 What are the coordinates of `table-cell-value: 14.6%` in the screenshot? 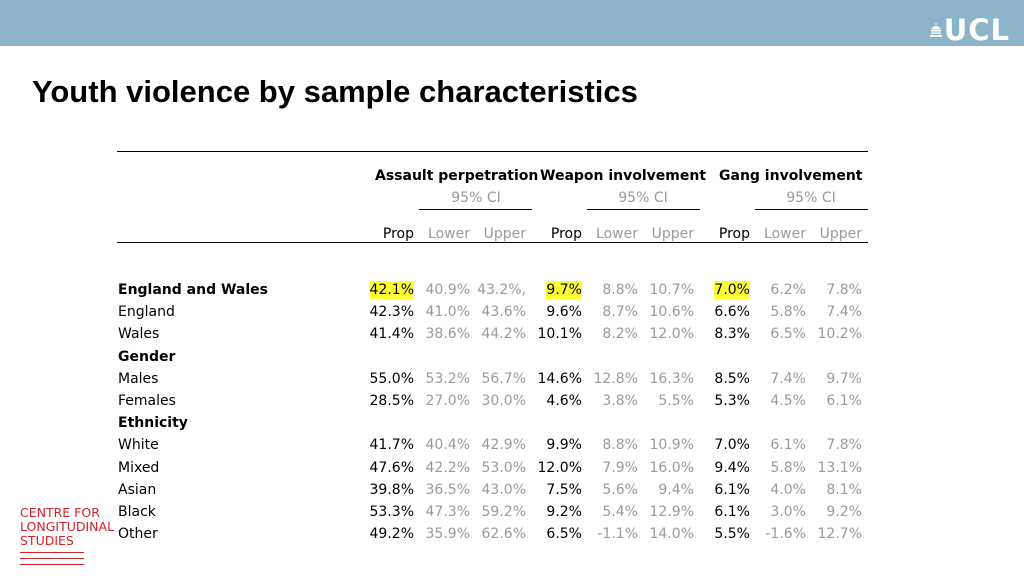 It's located at (559, 378).